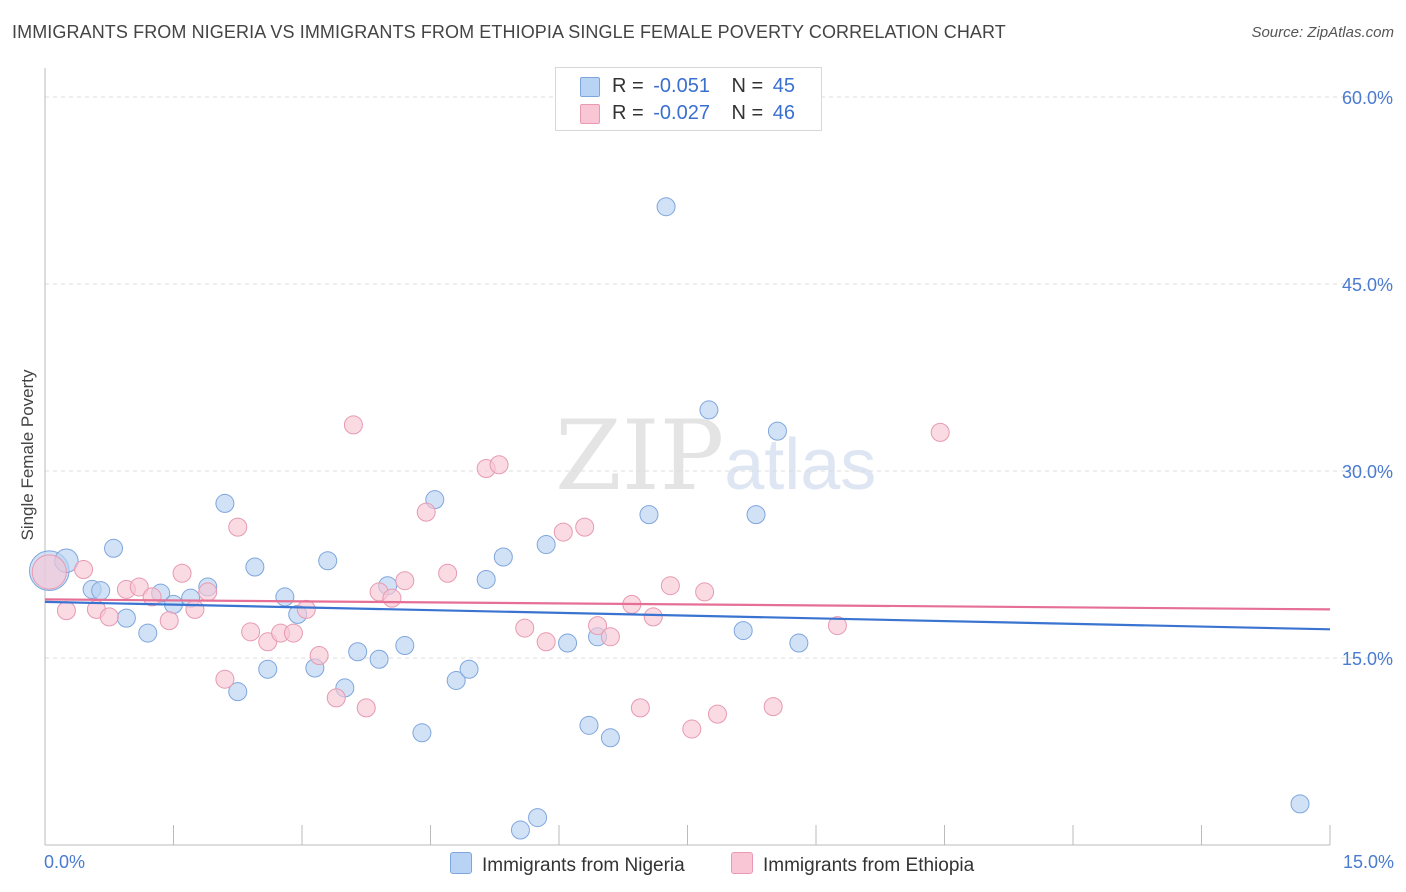  What do you see at coordinates (784, 86) in the screenshot?
I see `nigeria-n-value: 45` at bounding box center [784, 86].